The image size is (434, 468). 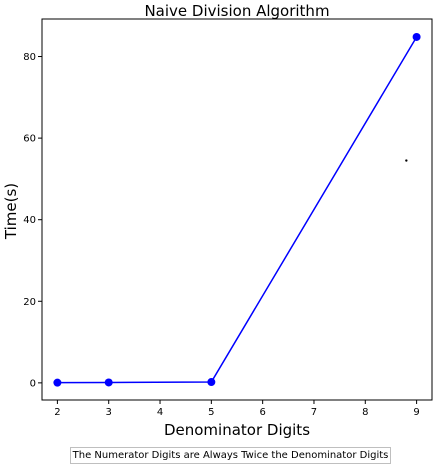 What do you see at coordinates (236, 11) in the screenshot?
I see `chart-title: Naive Division Algorithm` at bounding box center [236, 11].